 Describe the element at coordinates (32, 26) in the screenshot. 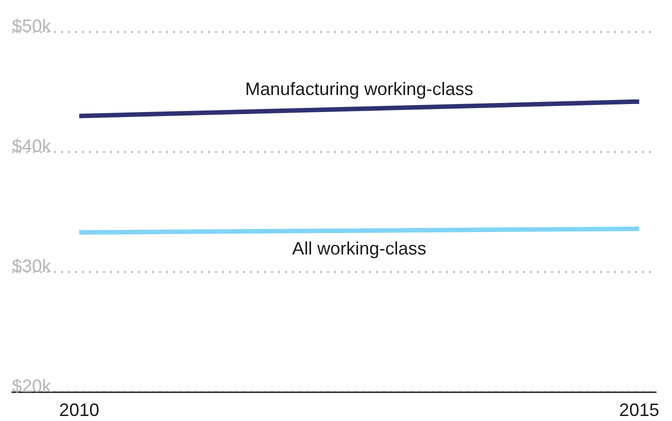

I see `y-tick-label: $50k` at that location.